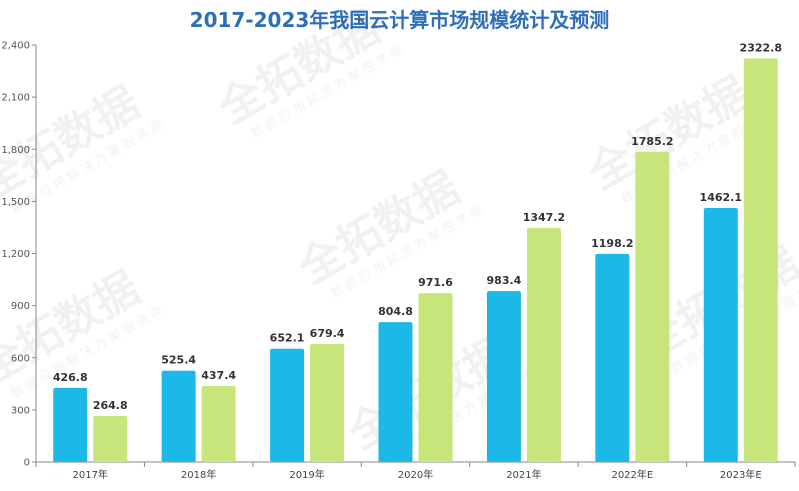 This screenshot has width=799, height=491. Describe the element at coordinates (89, 474) in the screenshot. I see `x-tick-label: 2017年` at that location.